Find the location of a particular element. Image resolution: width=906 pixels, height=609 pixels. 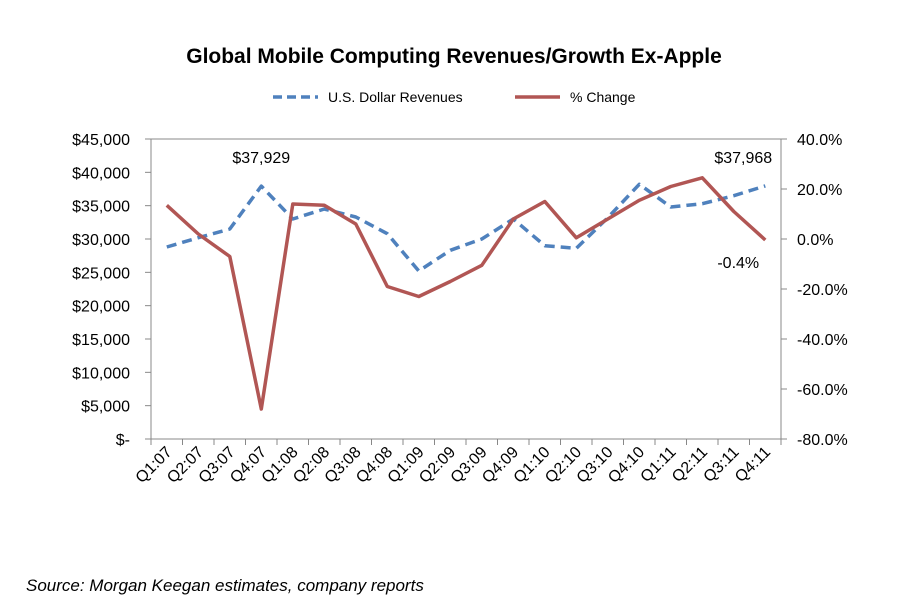

data-label: $37,929 is located at coordinates (261, 158).